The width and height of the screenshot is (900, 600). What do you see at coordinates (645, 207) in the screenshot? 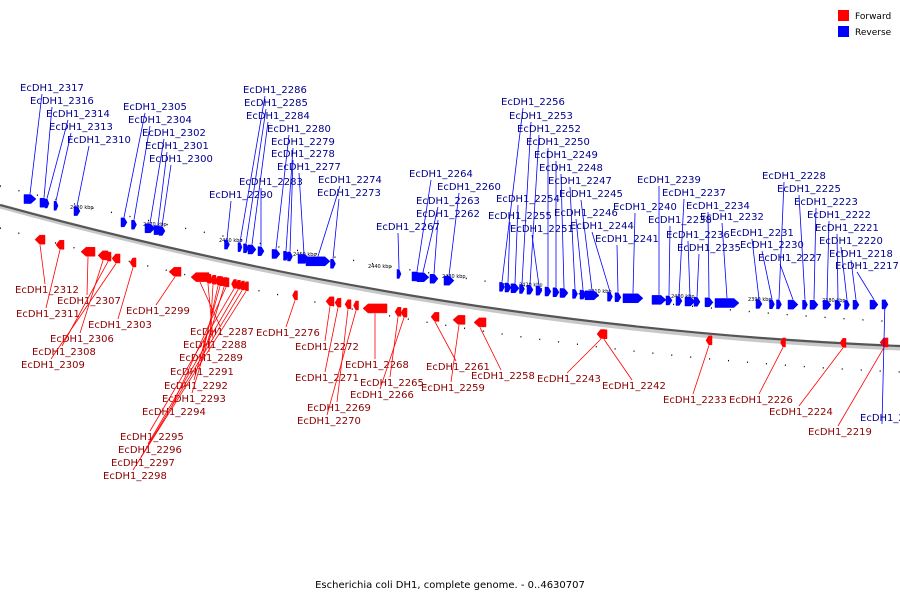
I see `reverse-gene-label: EcDH1_2240` at bounding box center [645, 207].